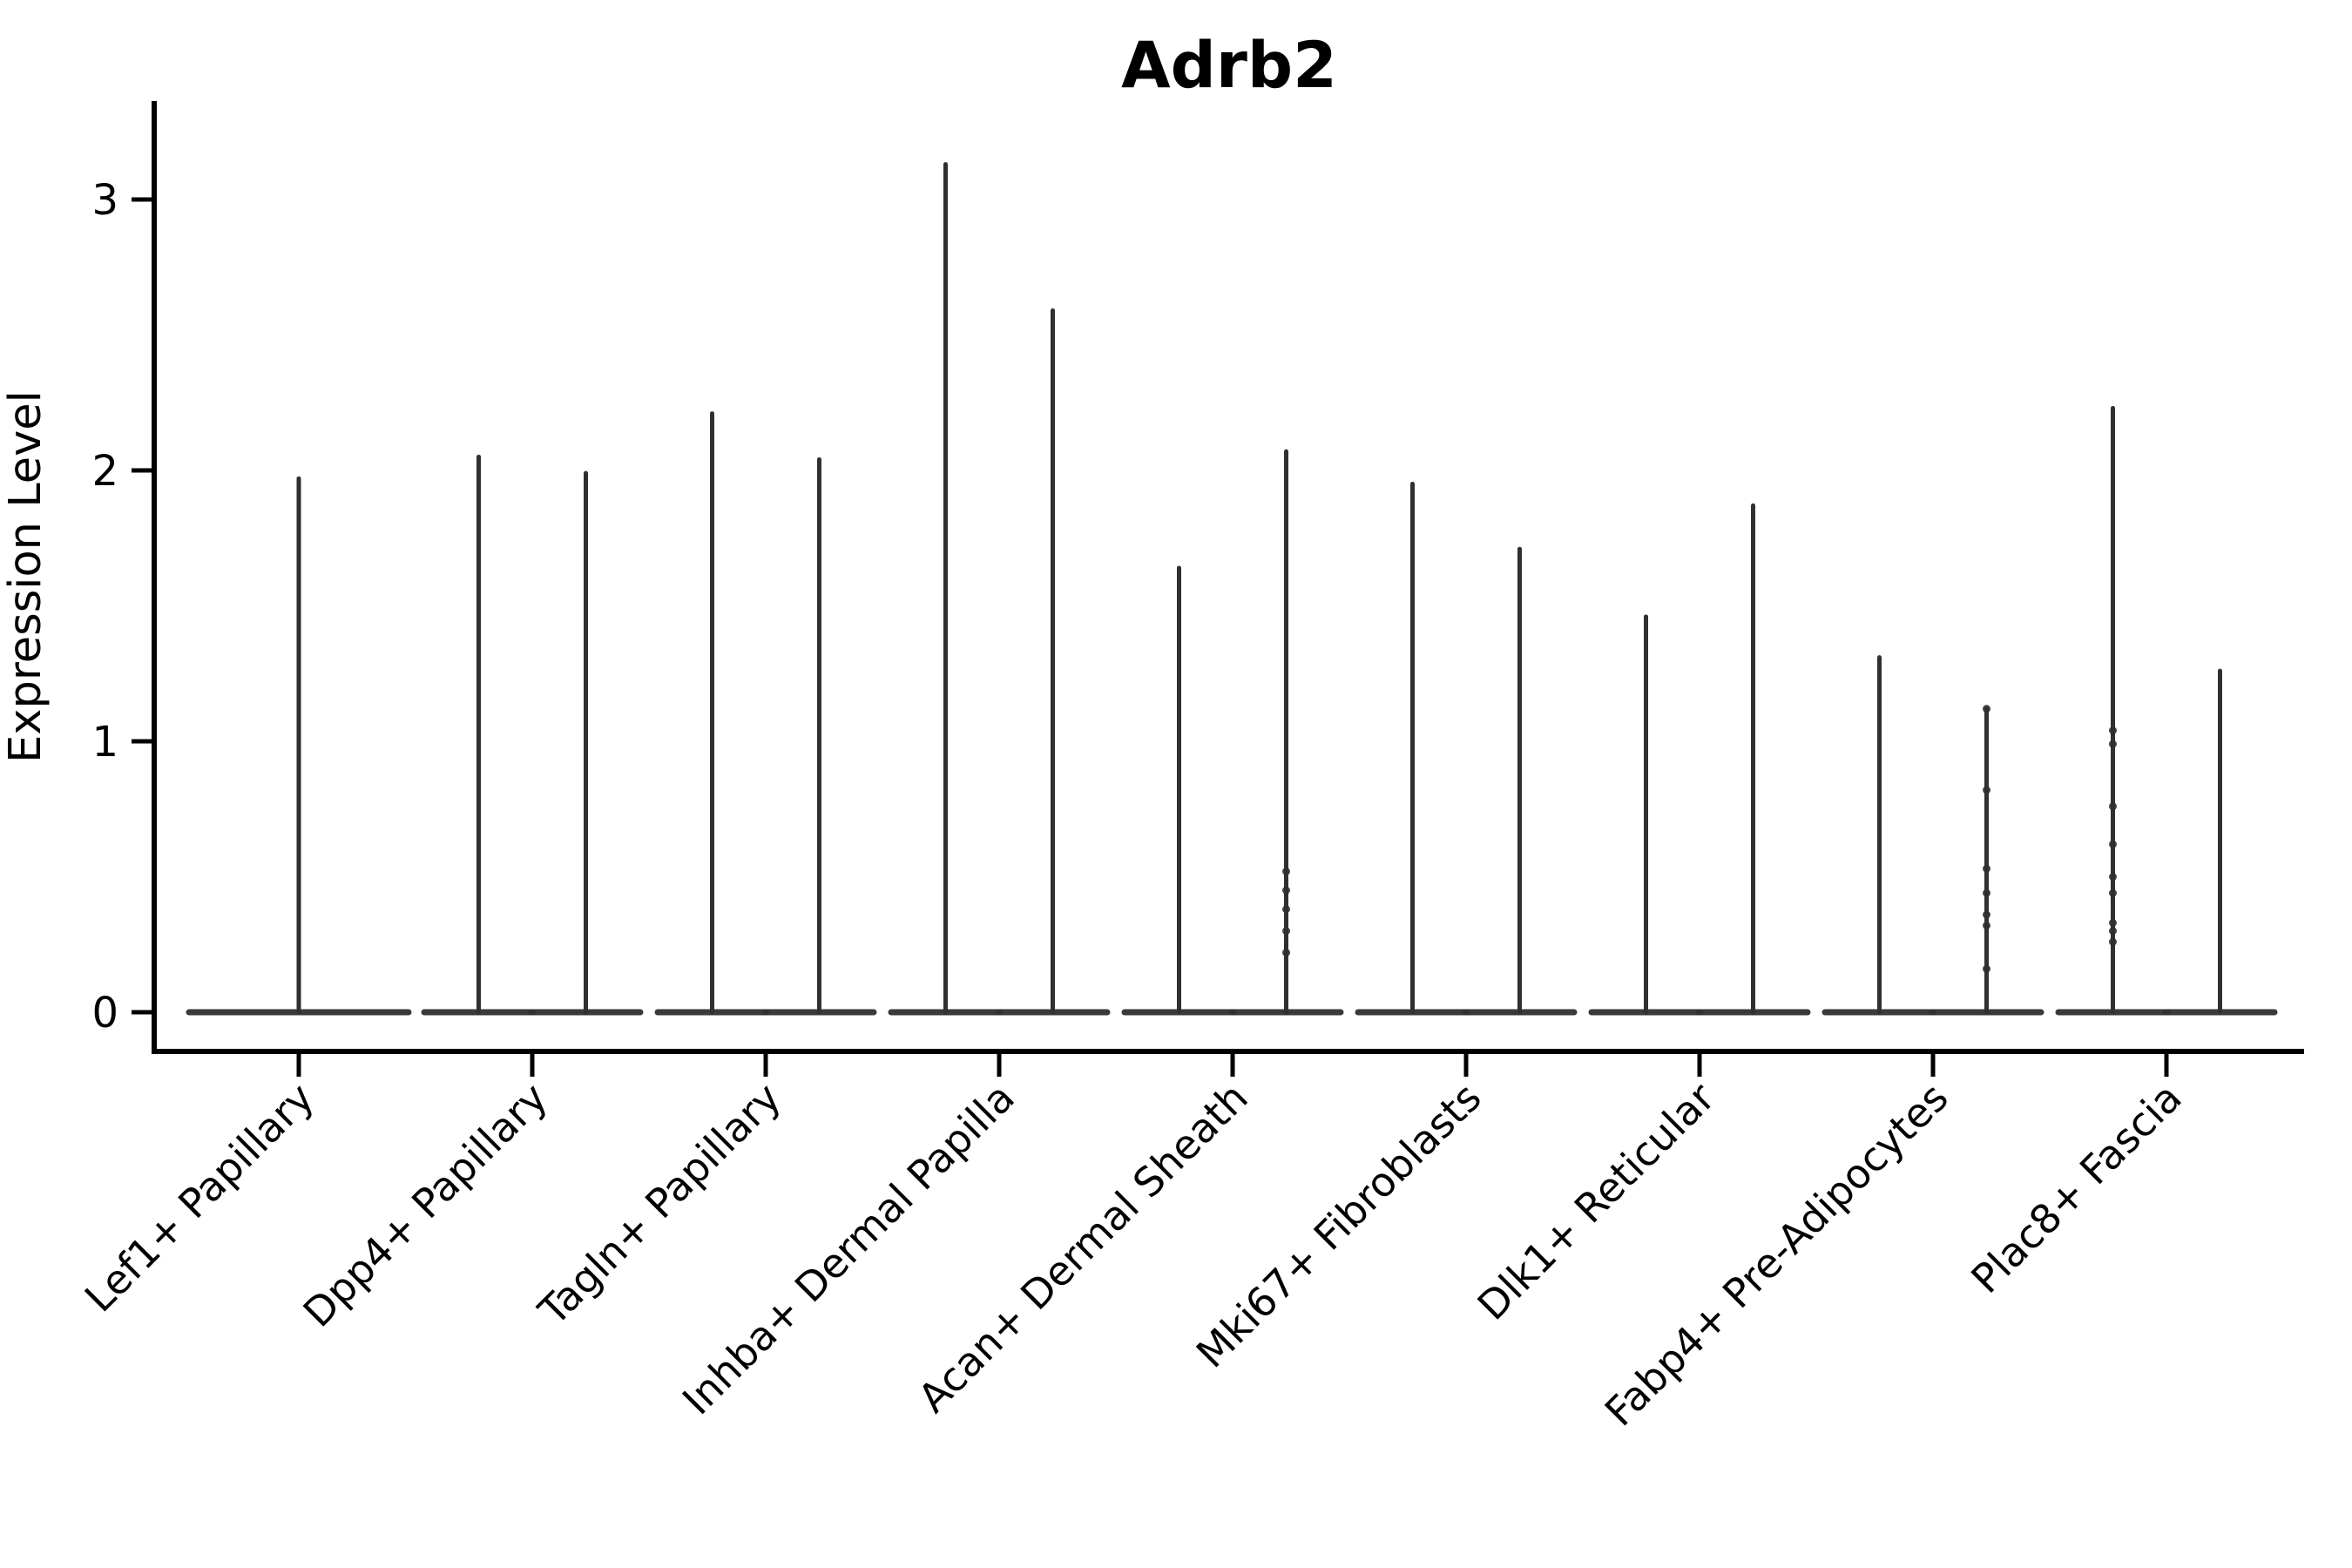 The width and height of the screenshot is (2352, 1568). Describe the element at coordinates (104, 742) in the screenshot. I see `y-tick-label: 1` at that location.